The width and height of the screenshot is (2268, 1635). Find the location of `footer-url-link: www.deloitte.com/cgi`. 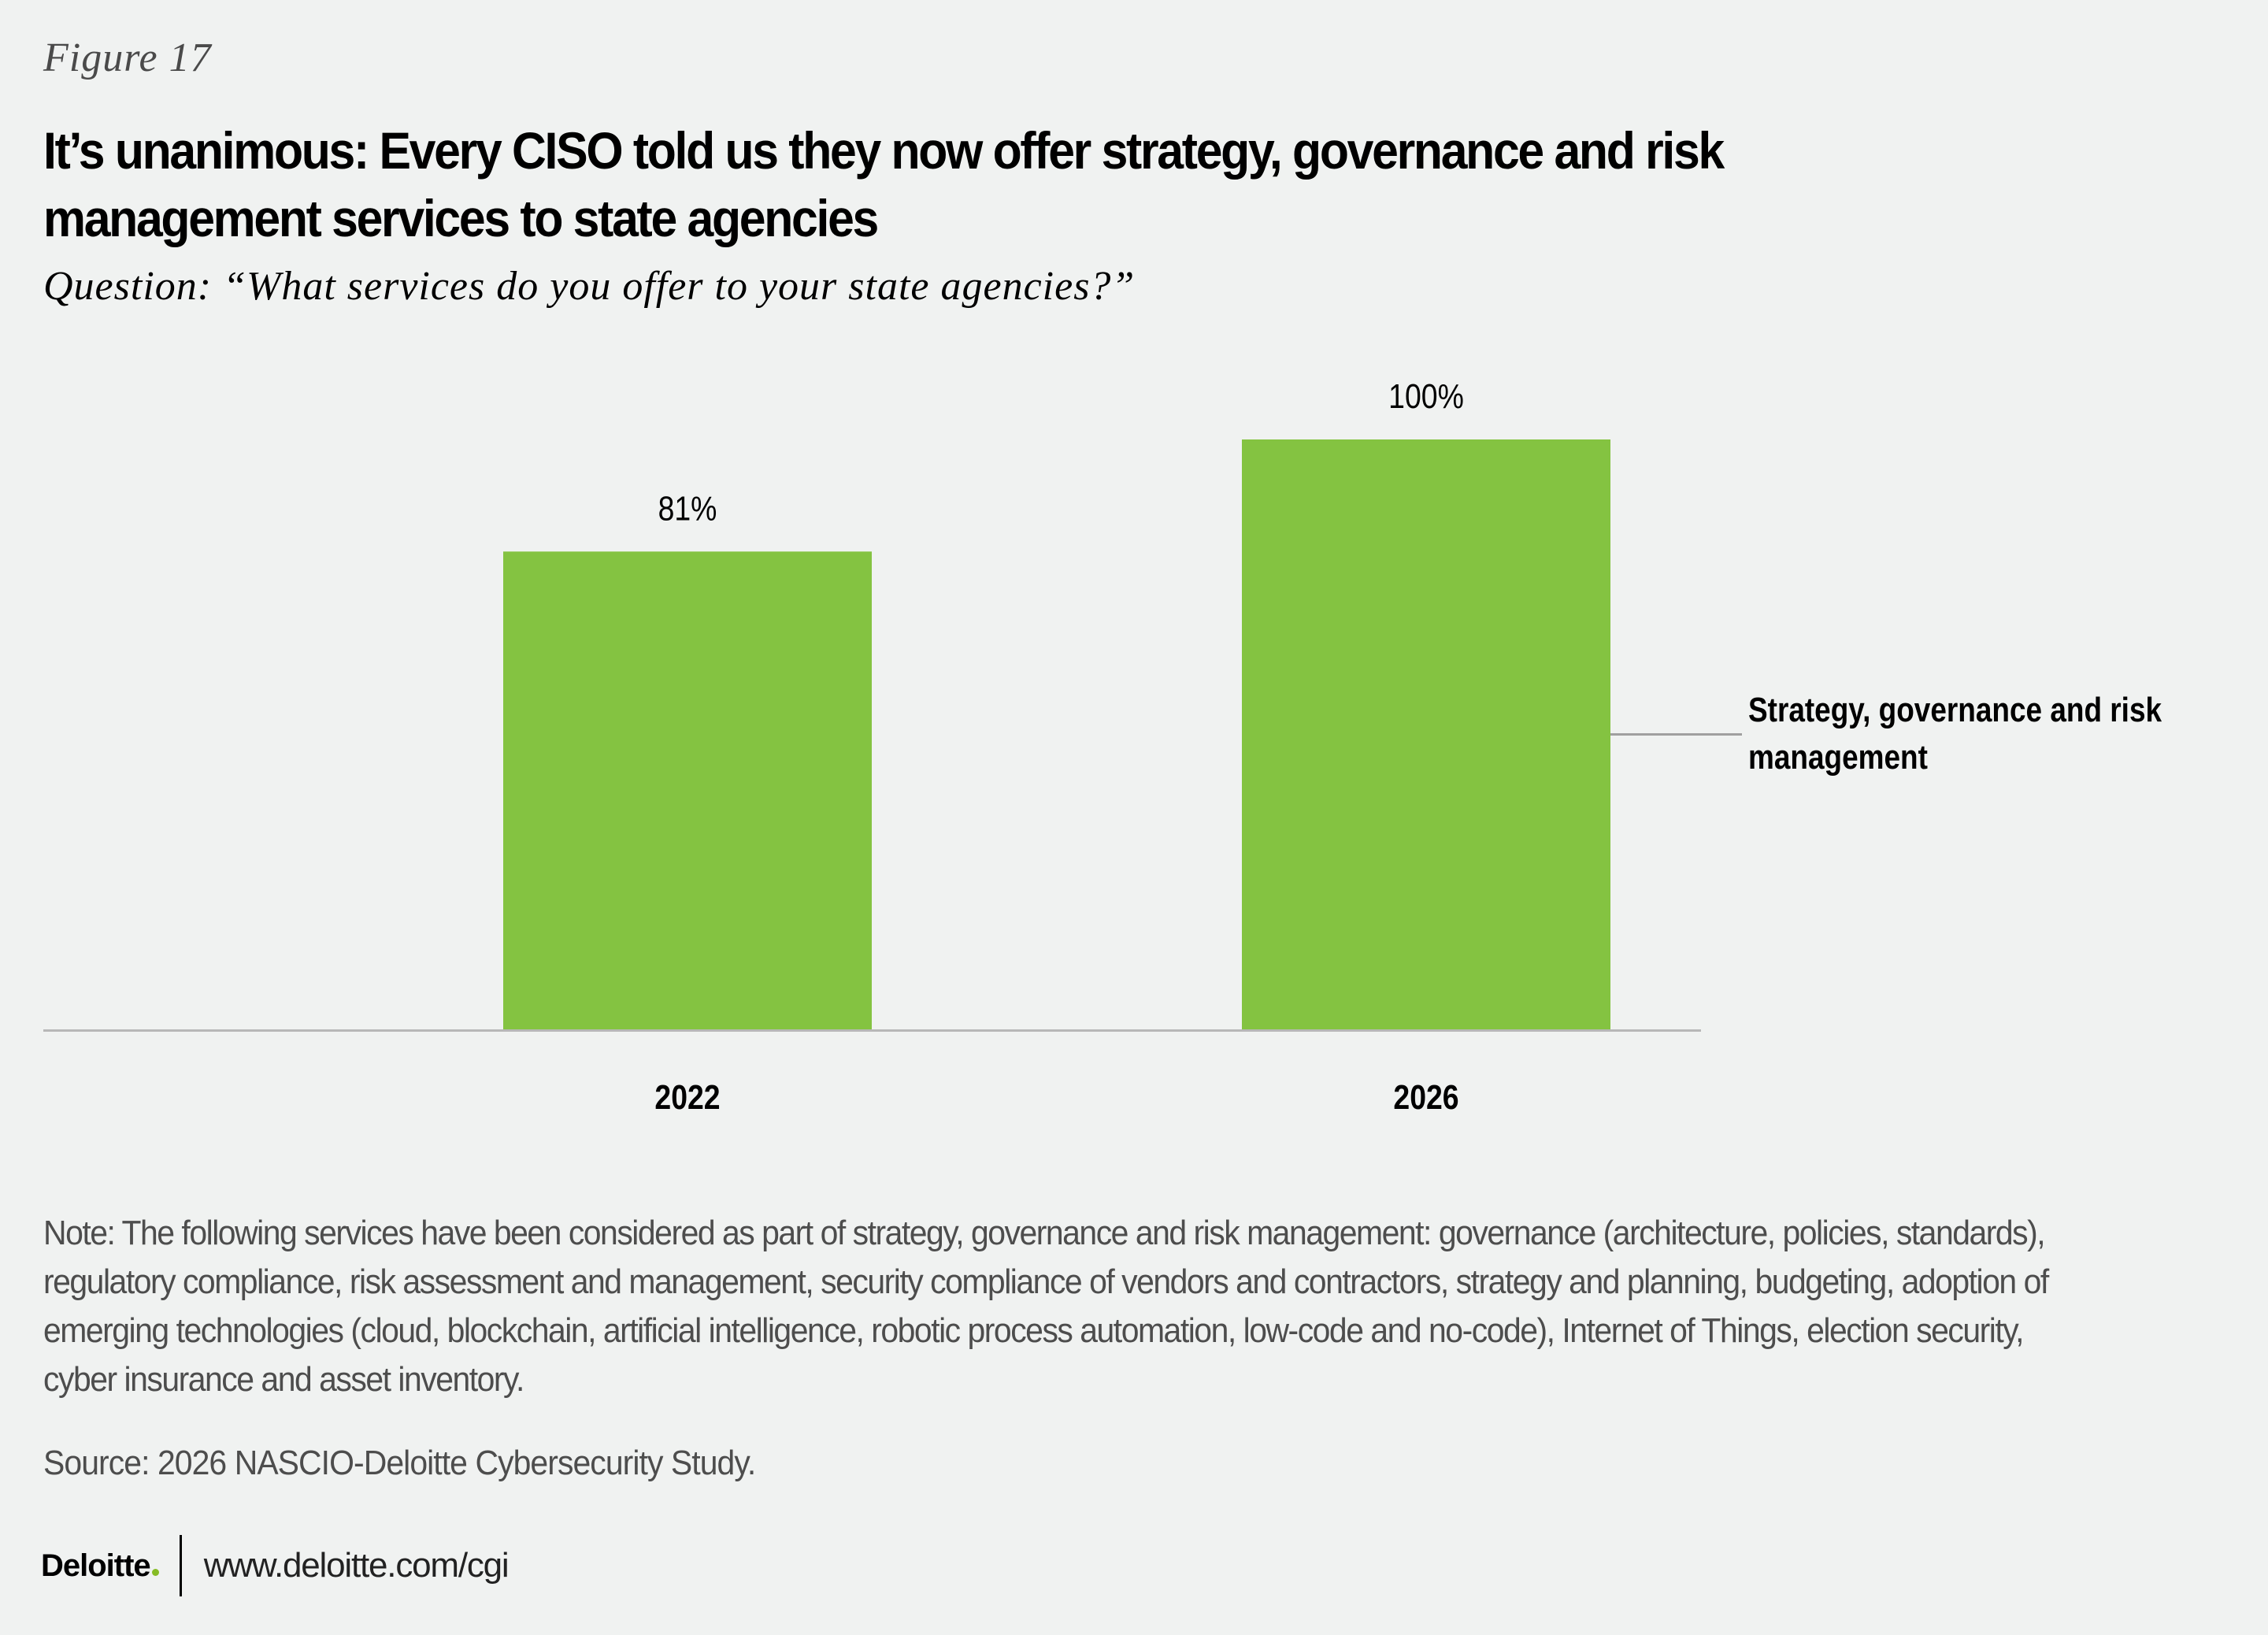

footer-url-link: www.deloitte.com/cgi is located at coordinates (356, 1566).